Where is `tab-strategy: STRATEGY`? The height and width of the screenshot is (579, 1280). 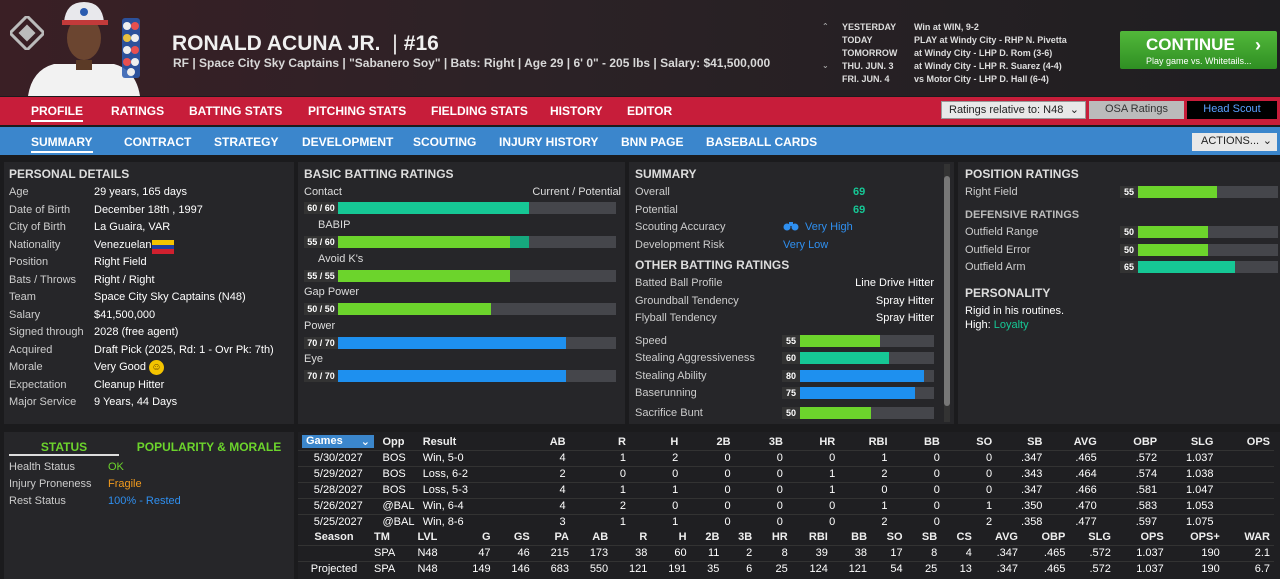 tab-strategy: STRATEGY is located at coordinates (246, 142).